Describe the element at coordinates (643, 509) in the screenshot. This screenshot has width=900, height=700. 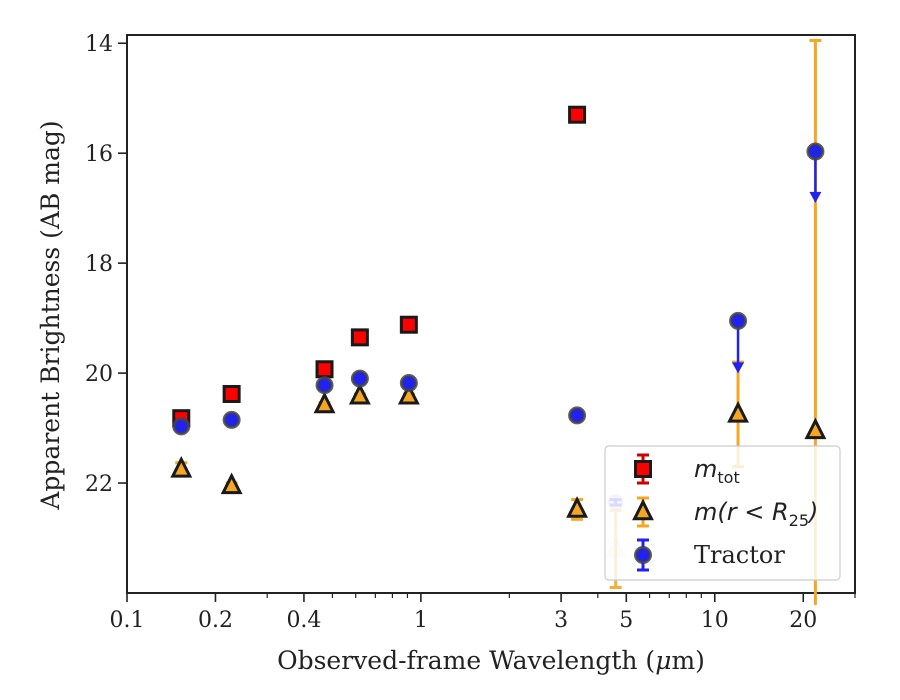
I see `legend-marker-triangle` at that location.